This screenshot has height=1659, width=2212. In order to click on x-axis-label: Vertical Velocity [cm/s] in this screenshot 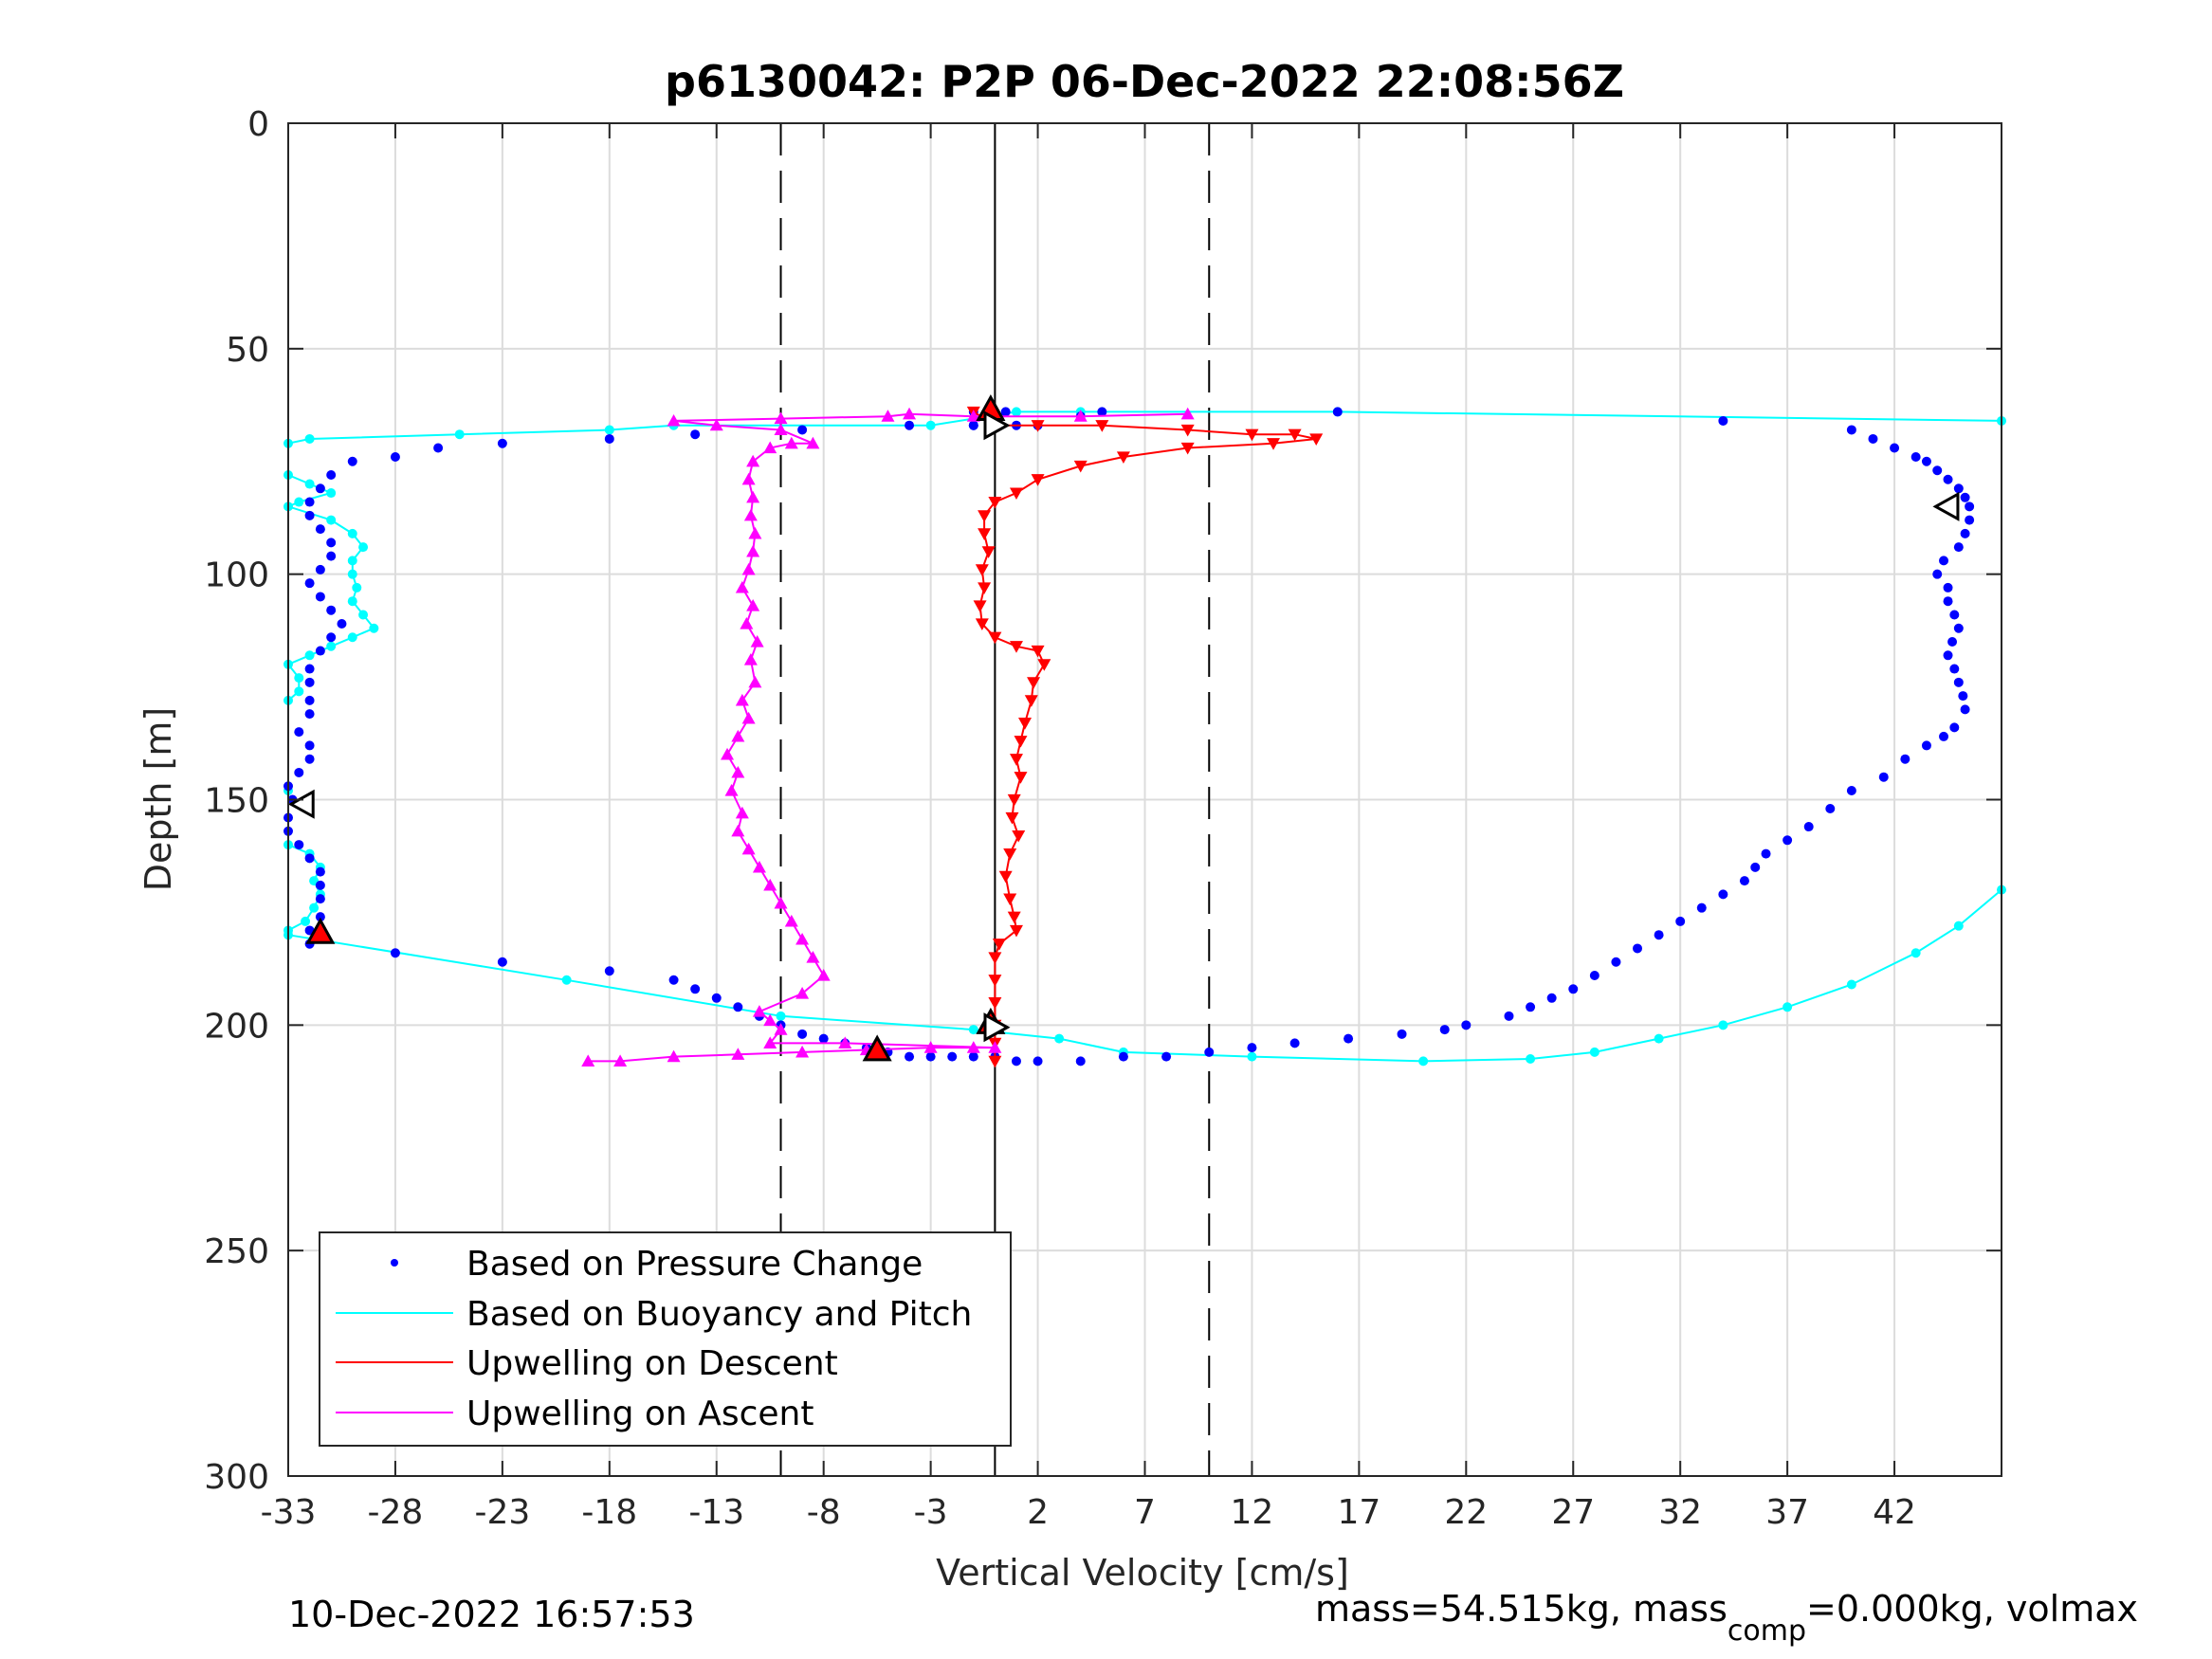, I will do `click(1142, 1573)`.